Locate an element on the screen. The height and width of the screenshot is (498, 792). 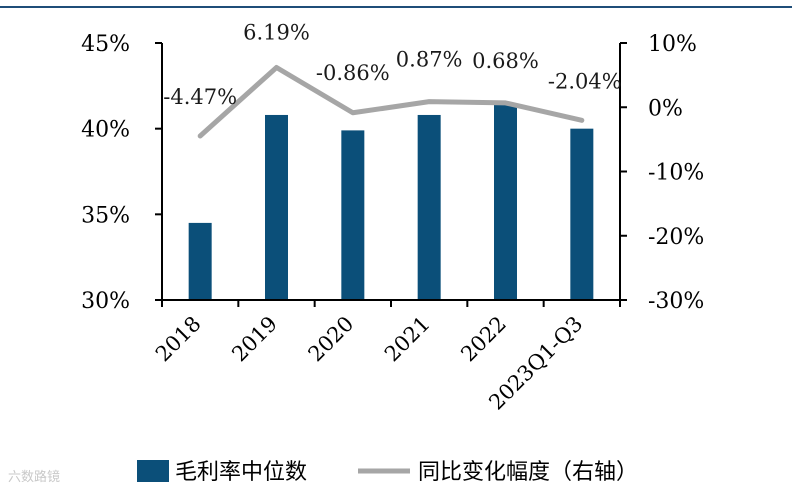
x-tick-label: 2018 is located at coordinates (178, 339).